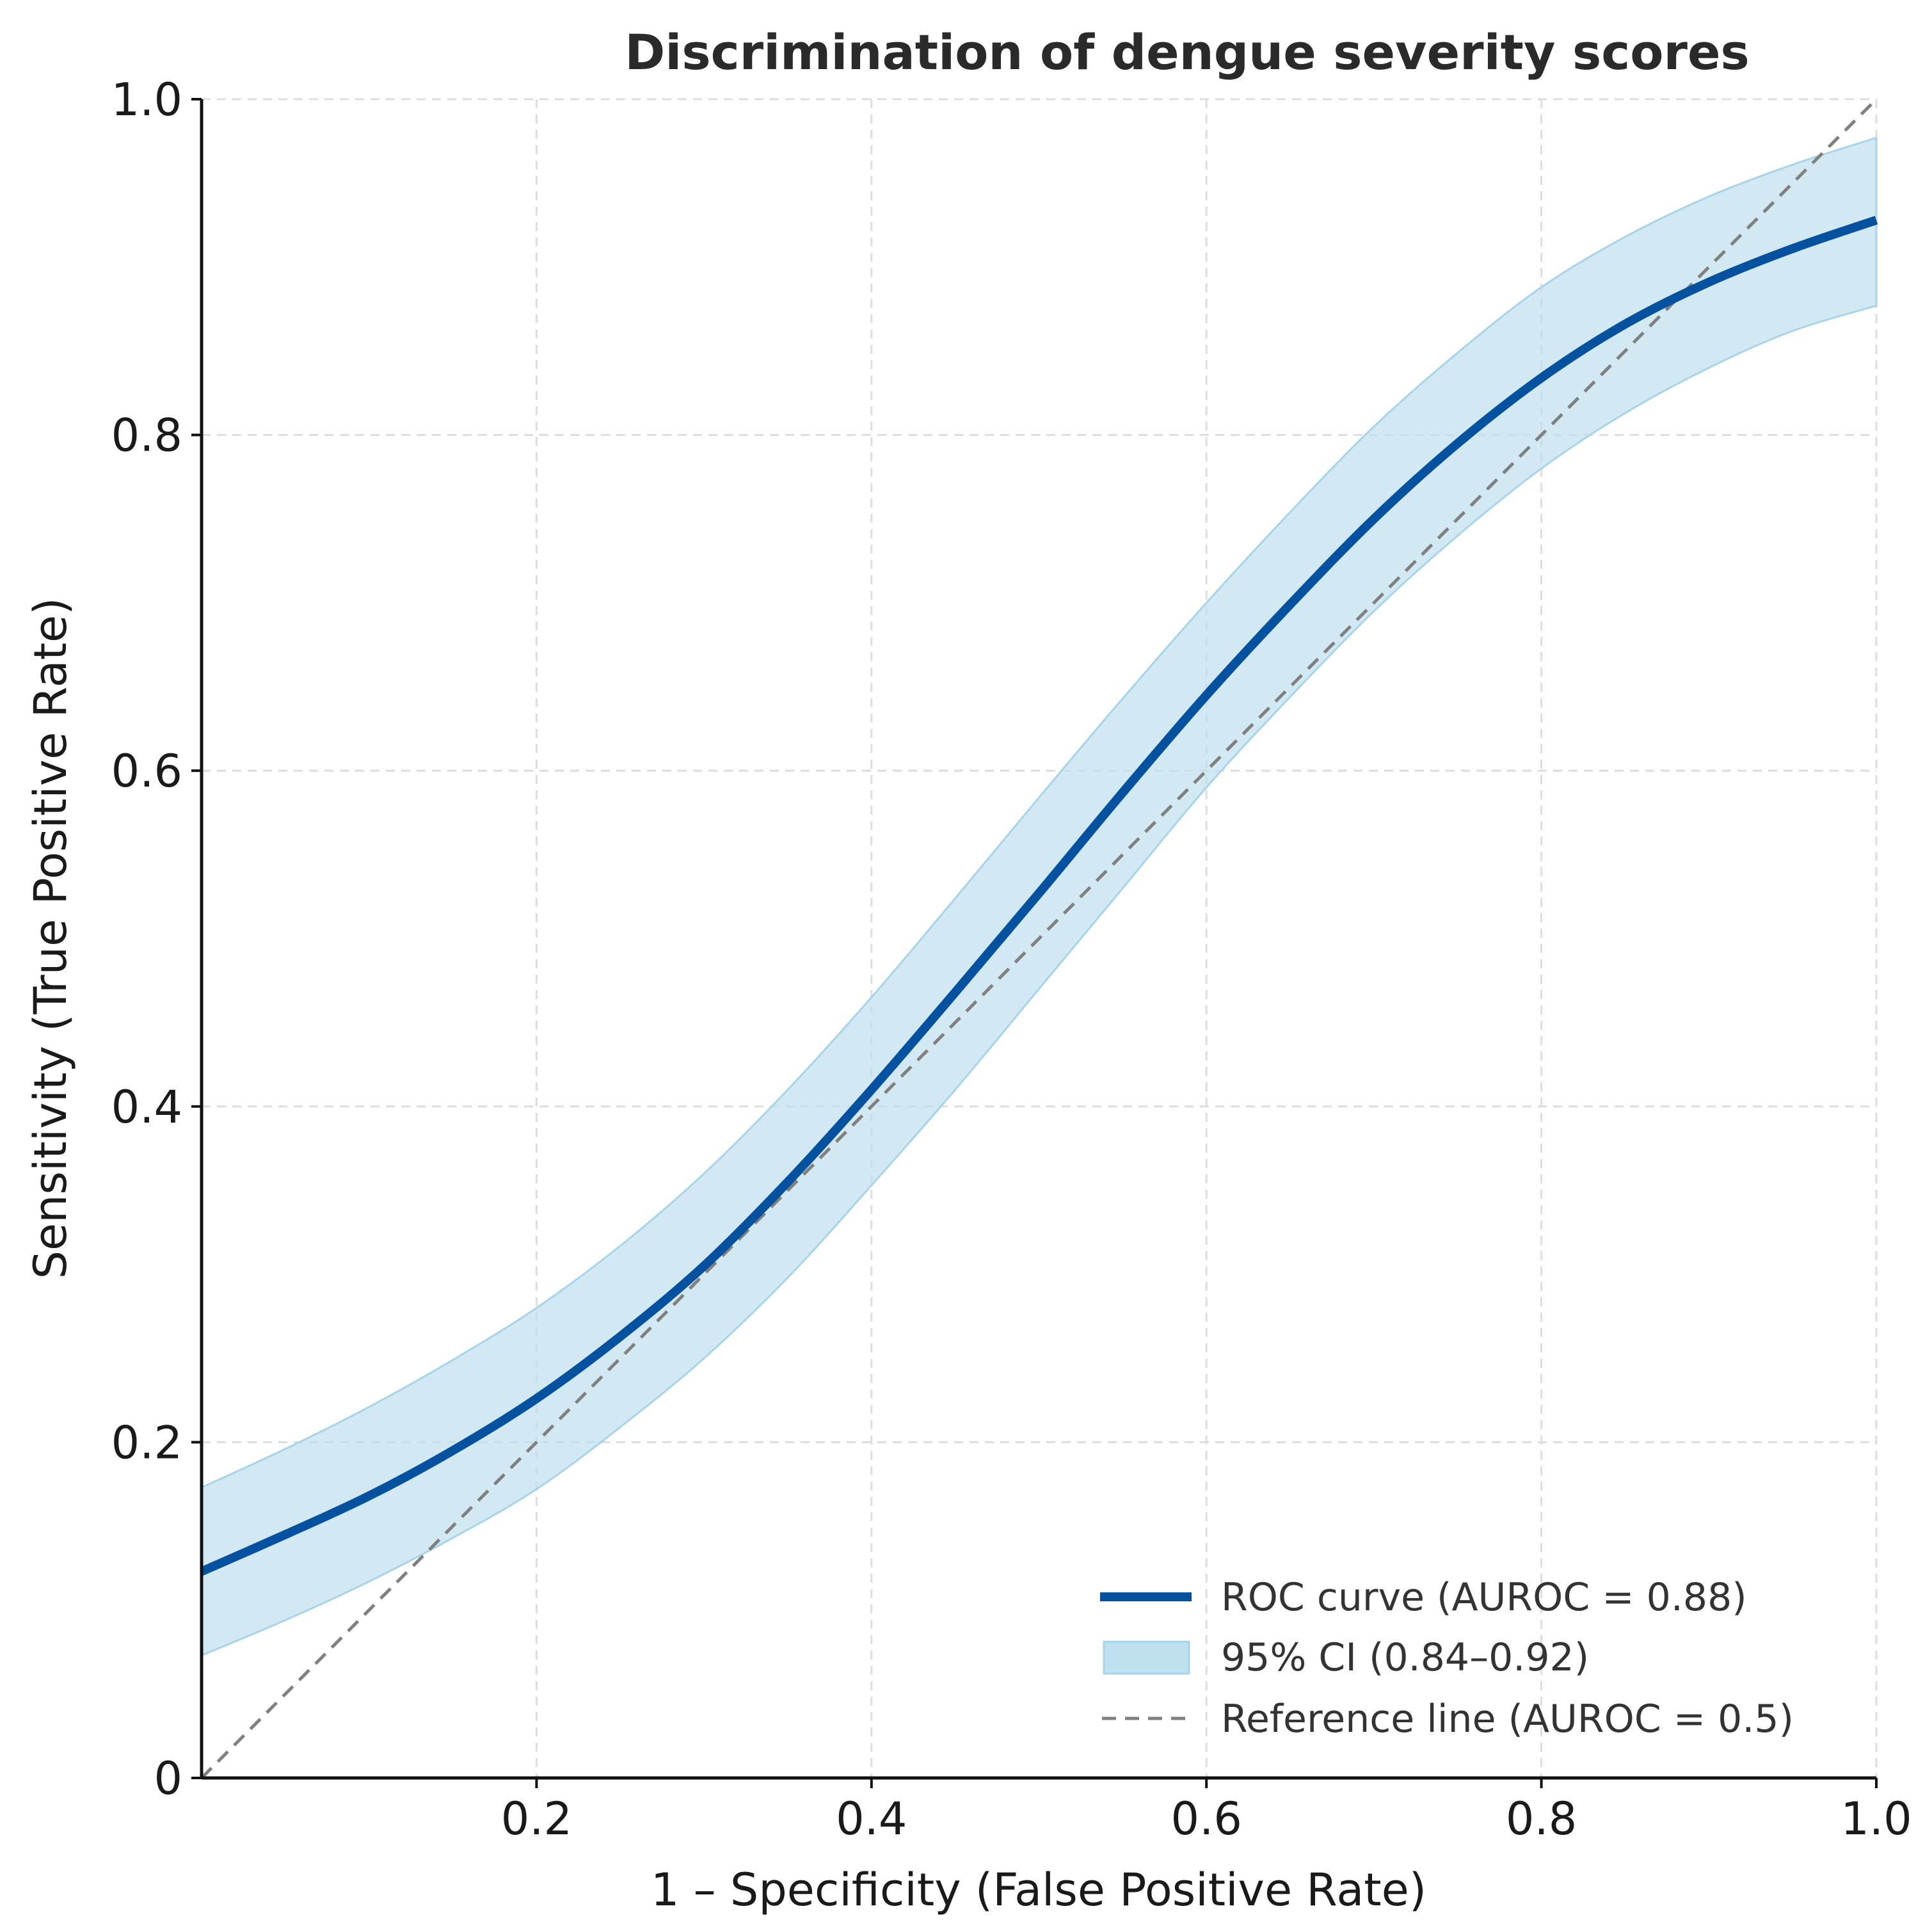 Image resolution: width=1932 pixels, height=1929 pixels. I want to click on y-tick-label: 0.4, so click(146, 1107).